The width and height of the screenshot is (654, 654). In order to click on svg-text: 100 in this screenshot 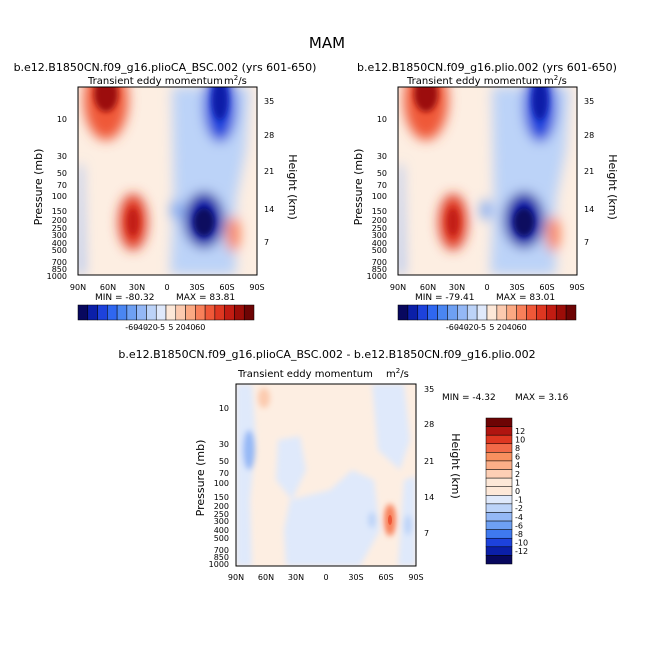, I will do `click(59, 196)`.